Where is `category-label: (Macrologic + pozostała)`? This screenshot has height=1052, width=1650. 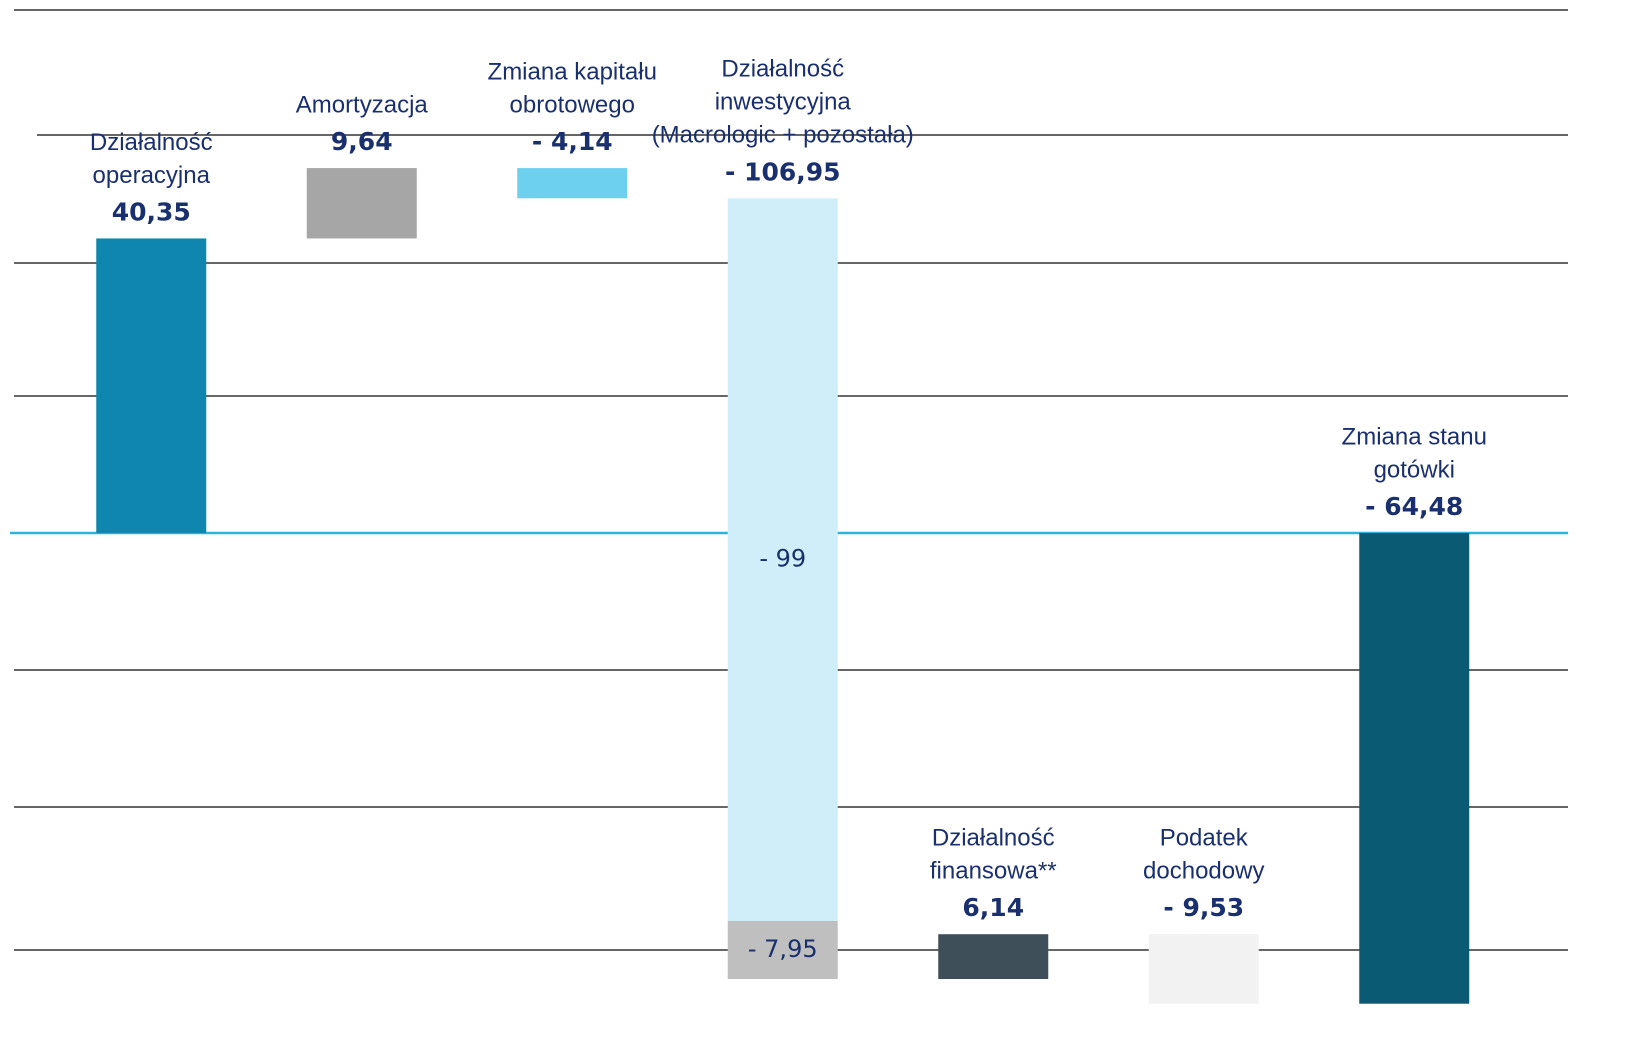 category-label: (Macrologic + pozostała) is located at coordinates (783, 135).